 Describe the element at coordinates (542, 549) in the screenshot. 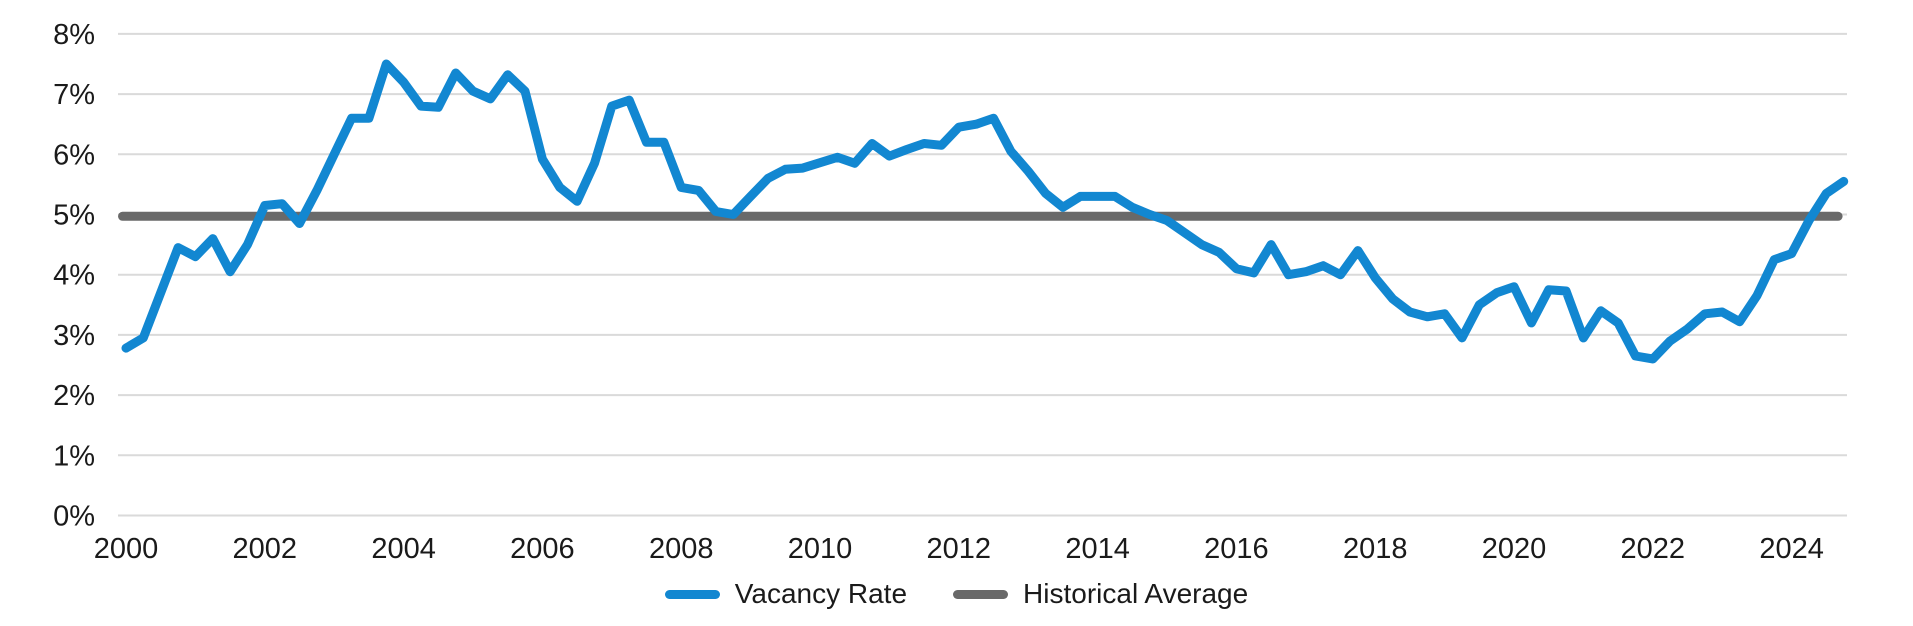

I see `x-tick-label: 2006` at that location.